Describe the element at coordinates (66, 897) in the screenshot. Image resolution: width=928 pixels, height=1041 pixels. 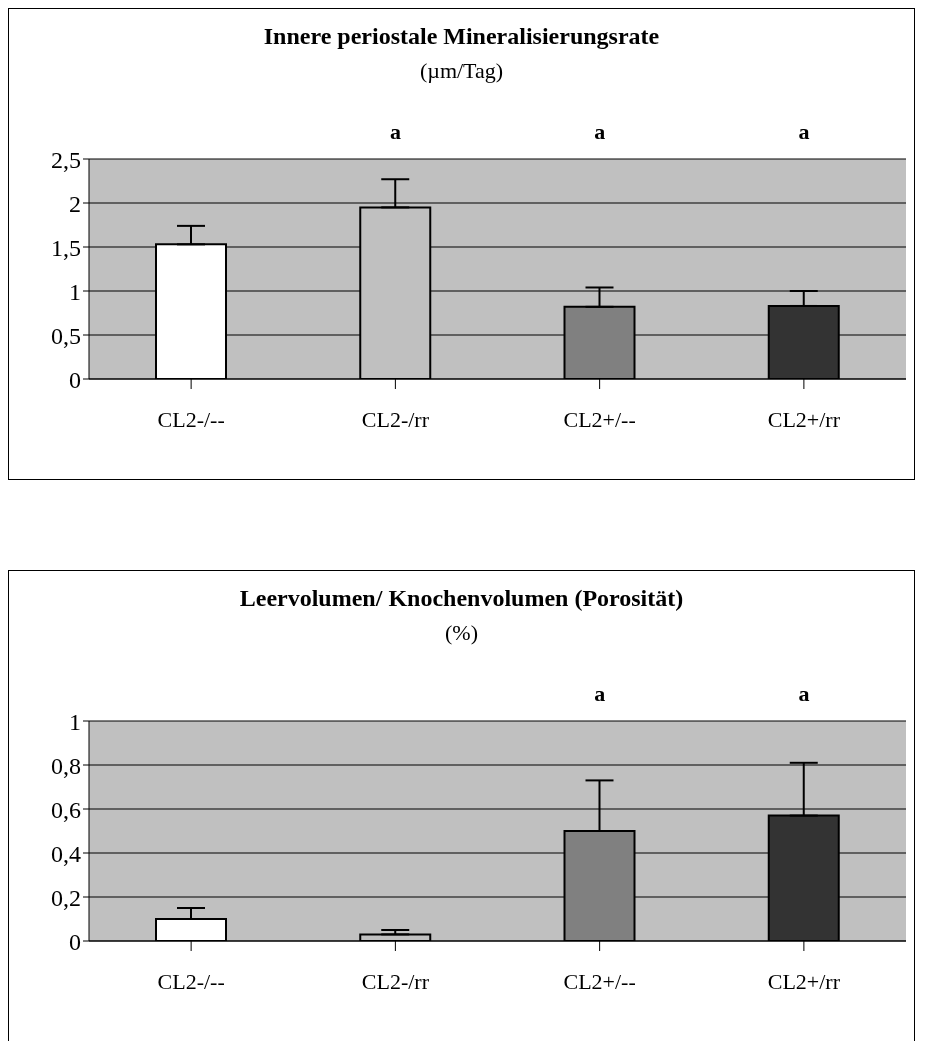
I see `y-tick-label: 0,2` at that location.